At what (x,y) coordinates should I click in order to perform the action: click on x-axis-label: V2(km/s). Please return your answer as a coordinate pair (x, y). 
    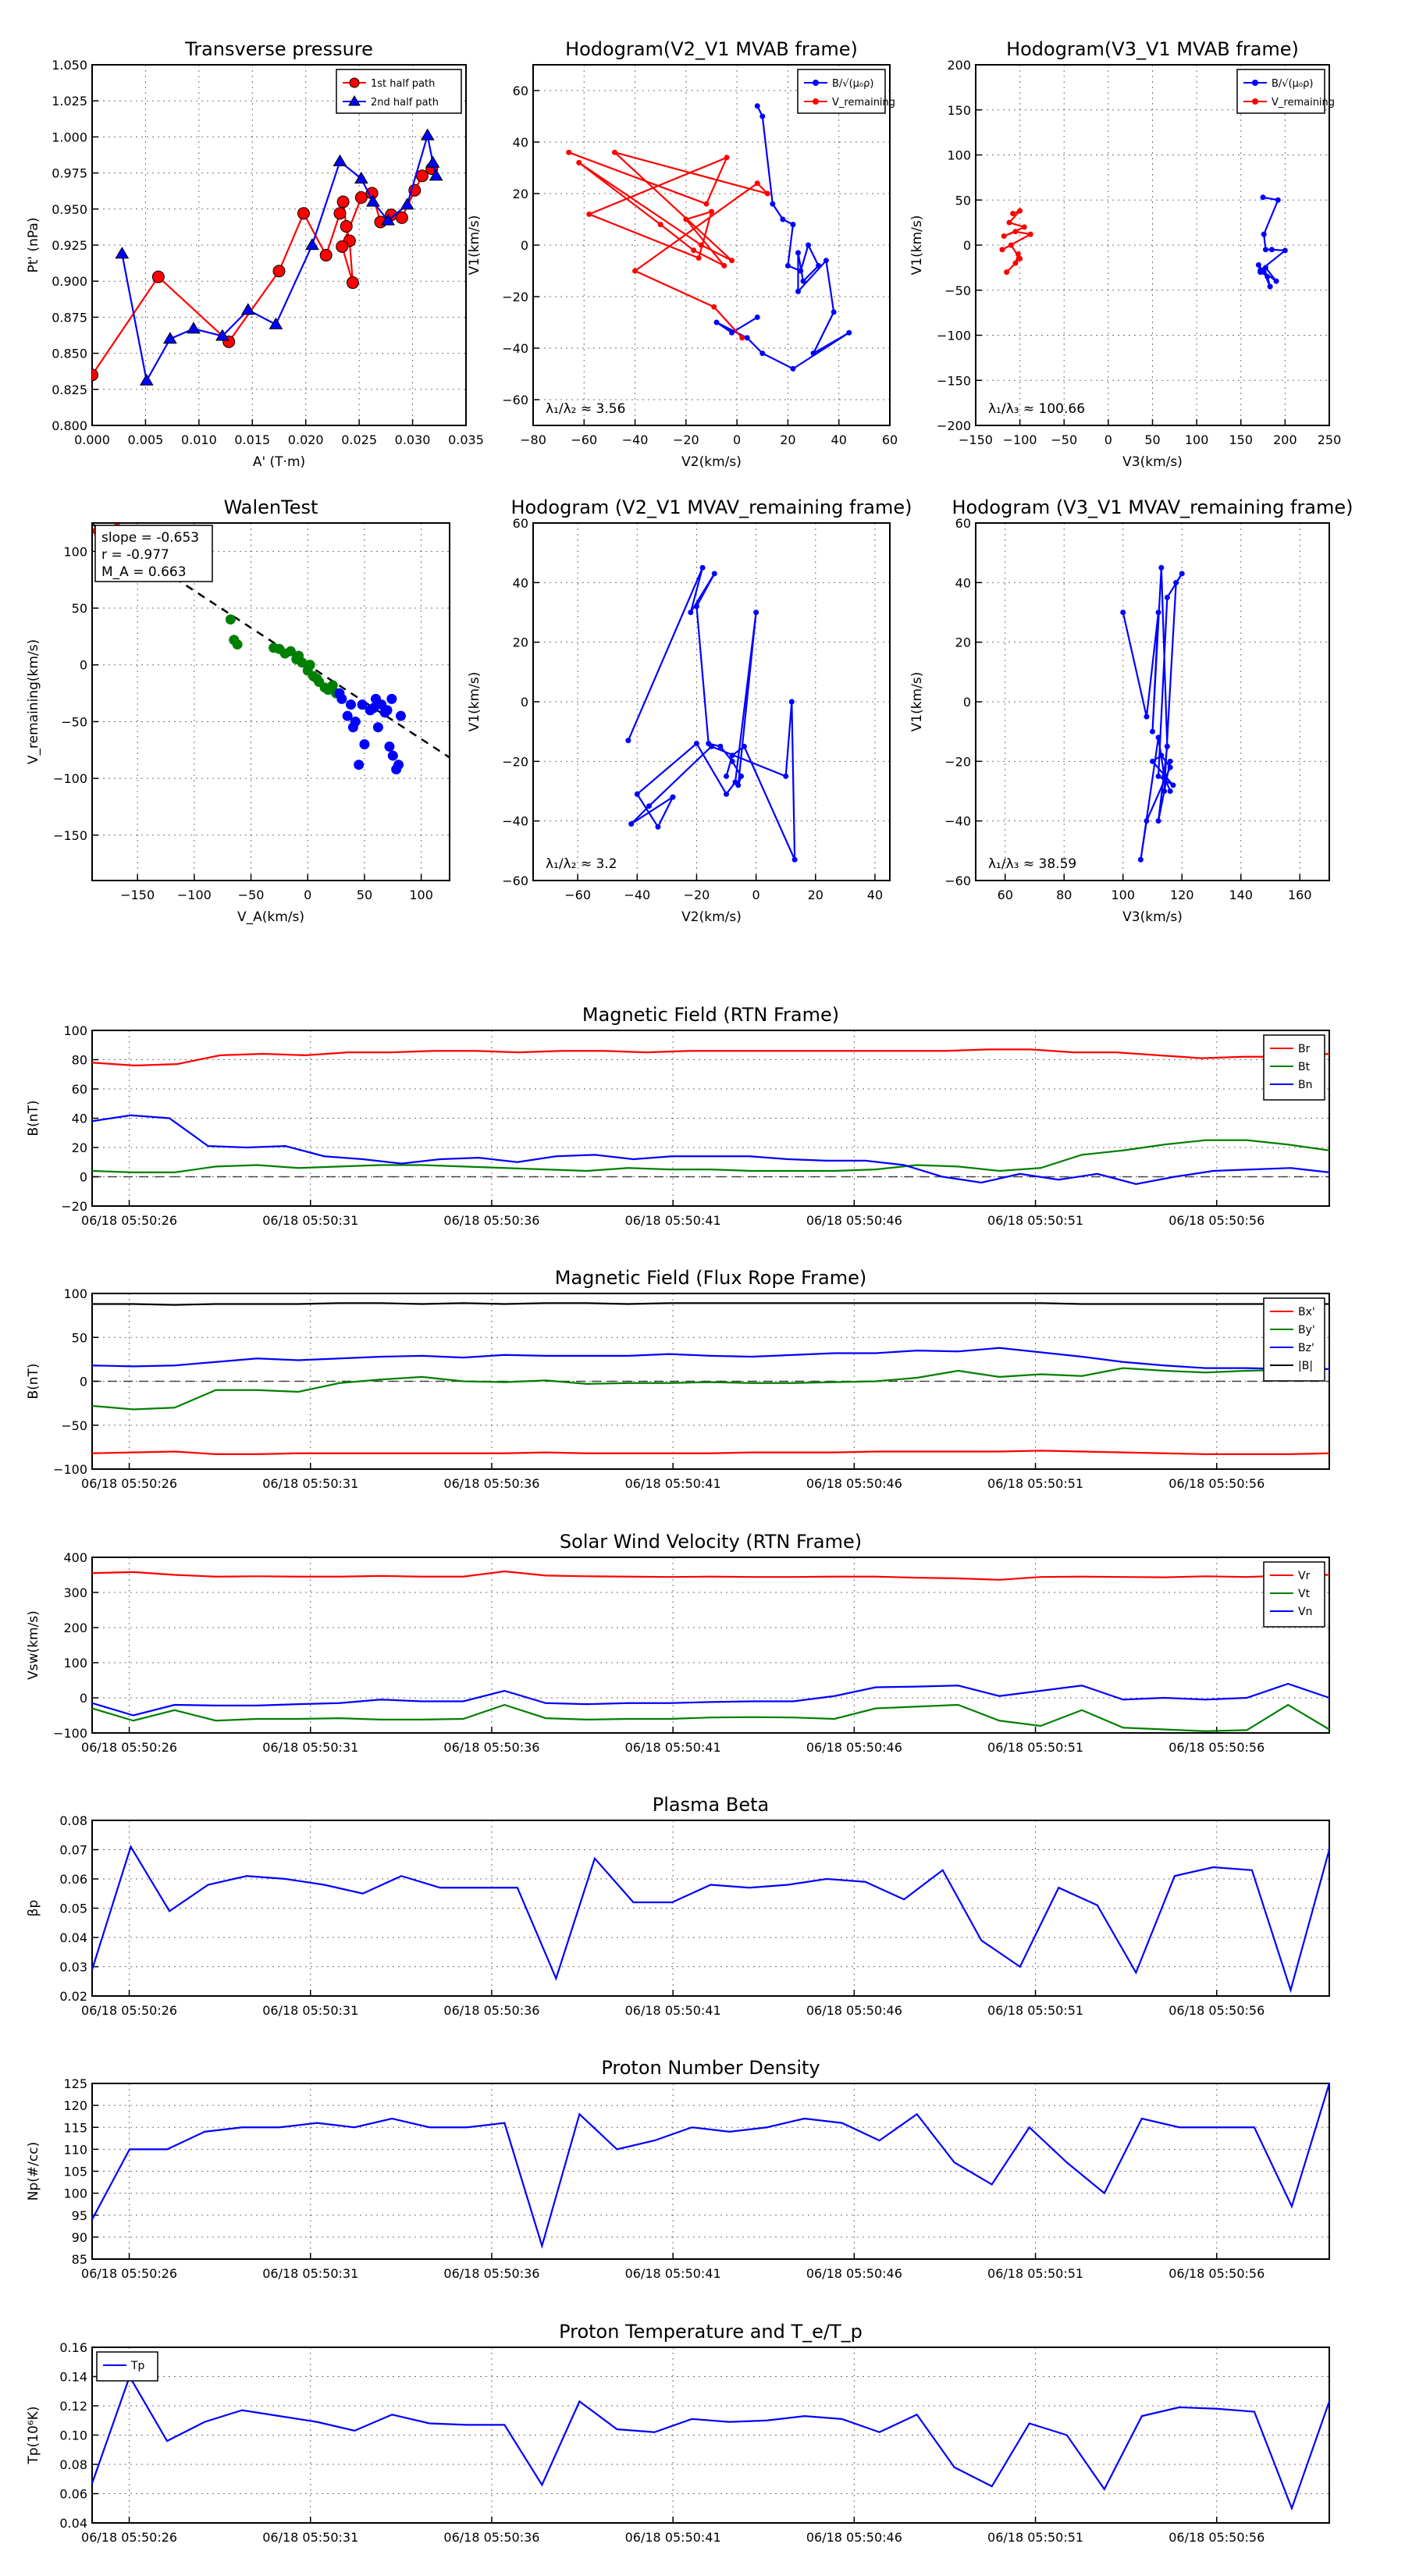
    Looking at the image, I should click on (712, 917).